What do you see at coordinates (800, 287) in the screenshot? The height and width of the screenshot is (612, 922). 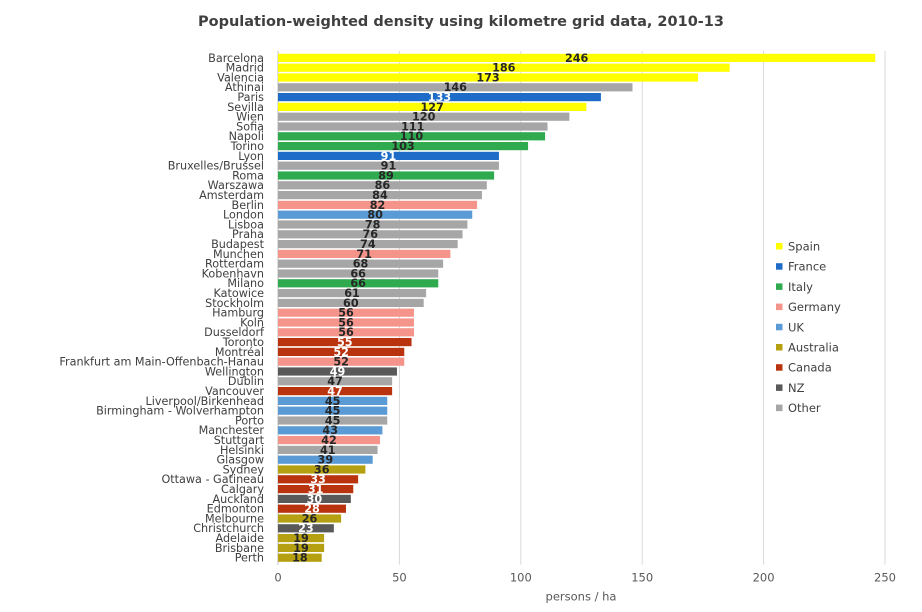 I see `legend-label: Italy` at bounding box center [800, 287].